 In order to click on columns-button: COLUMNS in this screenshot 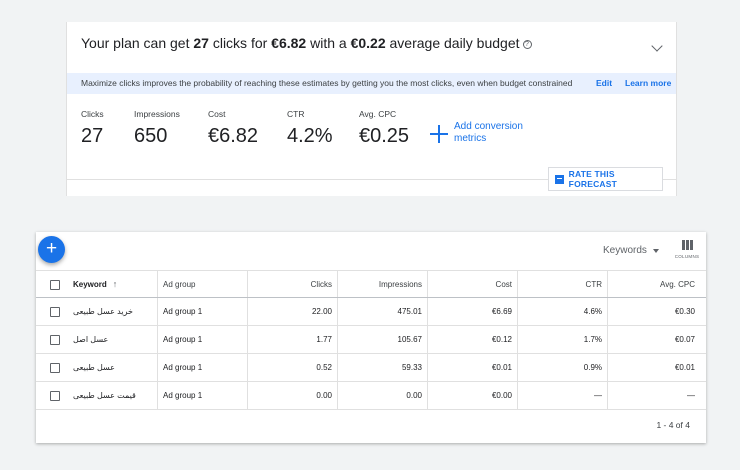, I will do `click(687, 249)`.